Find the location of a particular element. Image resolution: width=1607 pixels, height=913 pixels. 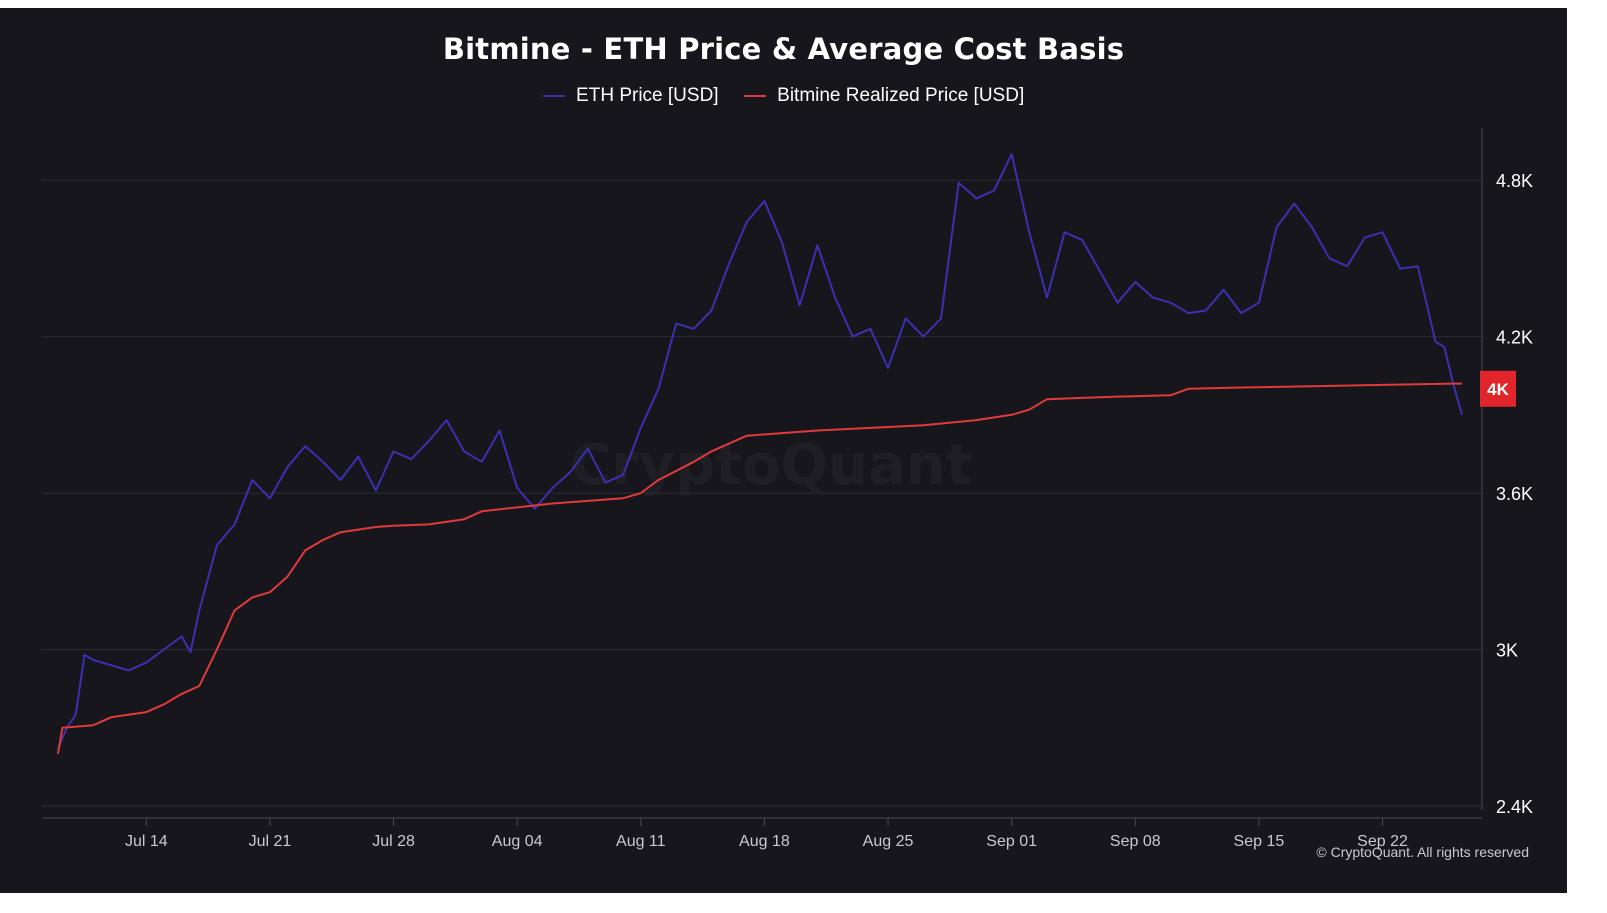

y-tick-label: 3K is located at coordinates (1507, 651).